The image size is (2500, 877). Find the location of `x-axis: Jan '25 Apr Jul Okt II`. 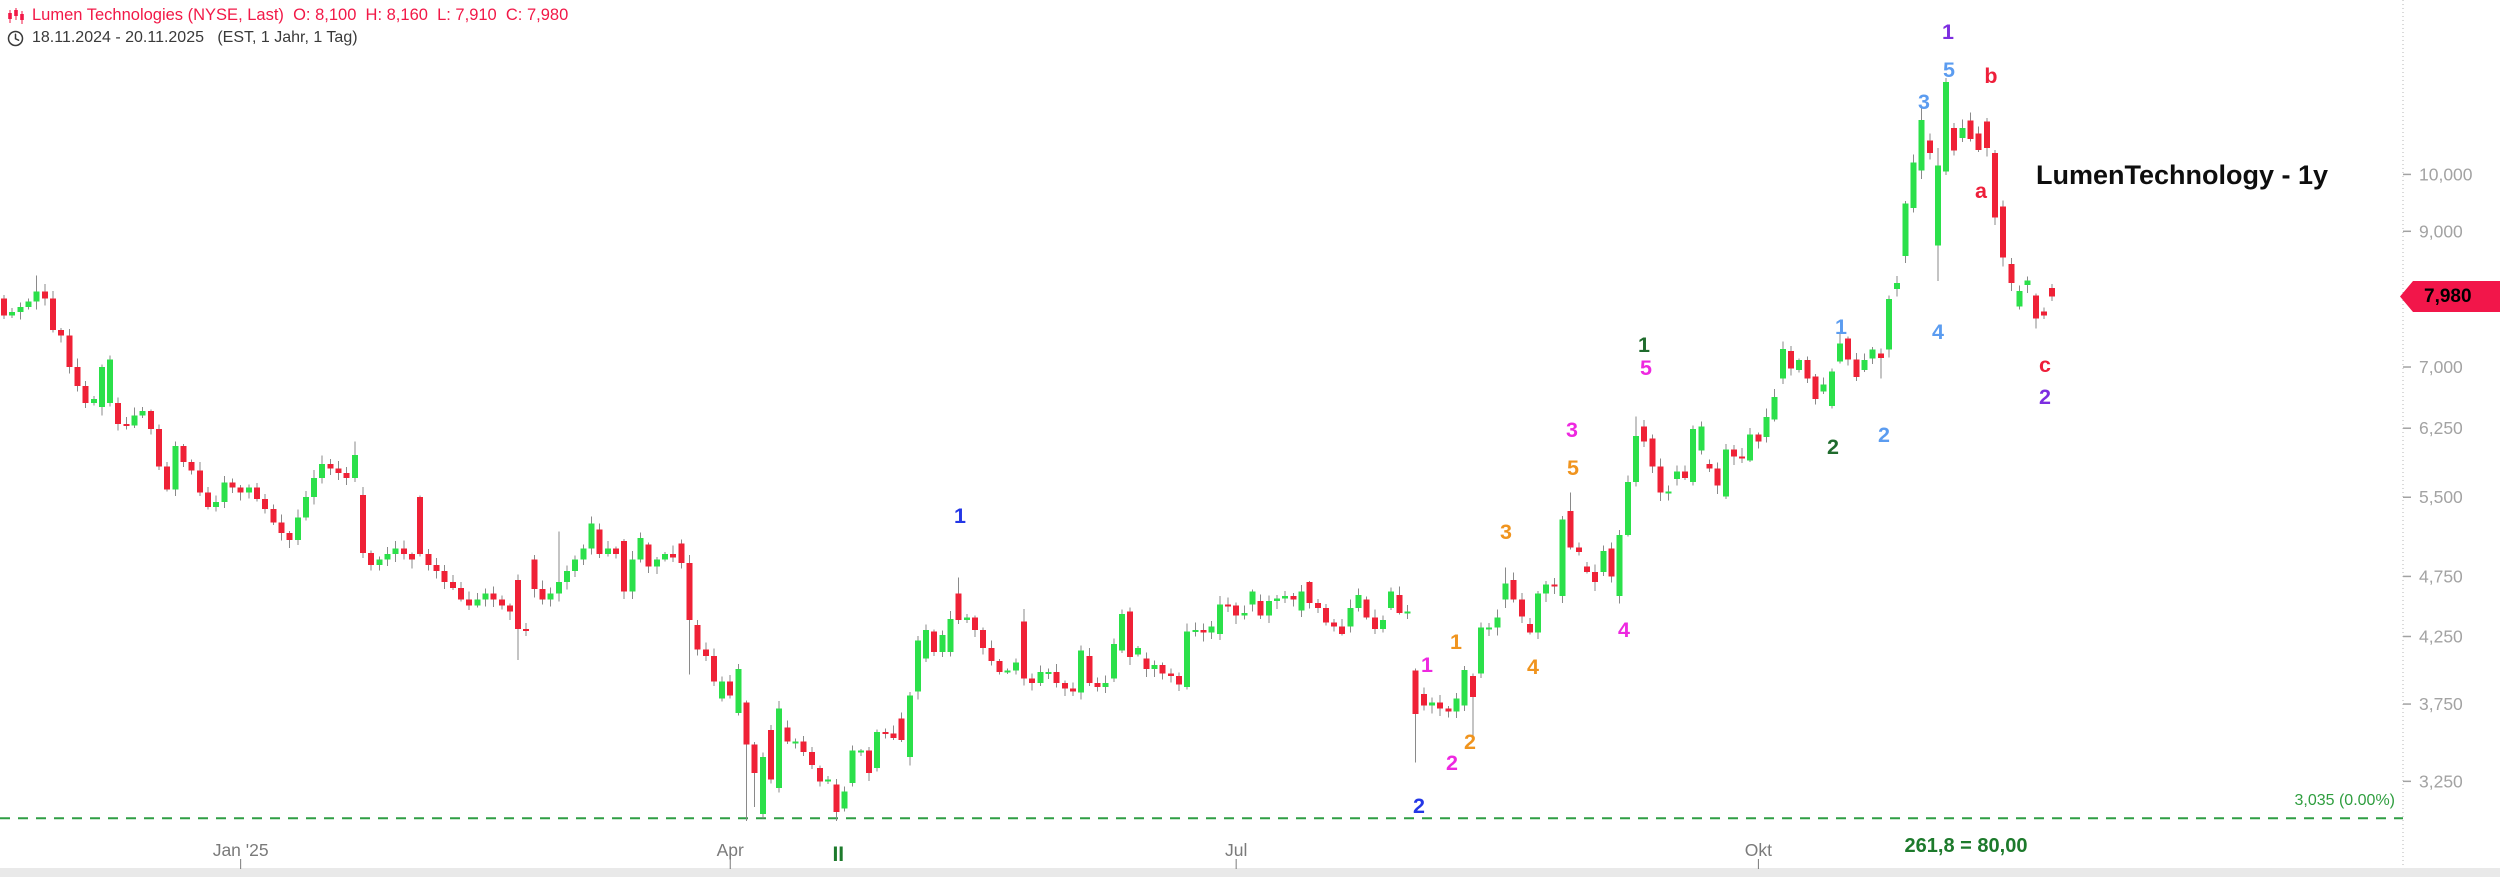

x-axis: Jan '25 Apr Jul Okt II is located at coordinates (1250, 858).